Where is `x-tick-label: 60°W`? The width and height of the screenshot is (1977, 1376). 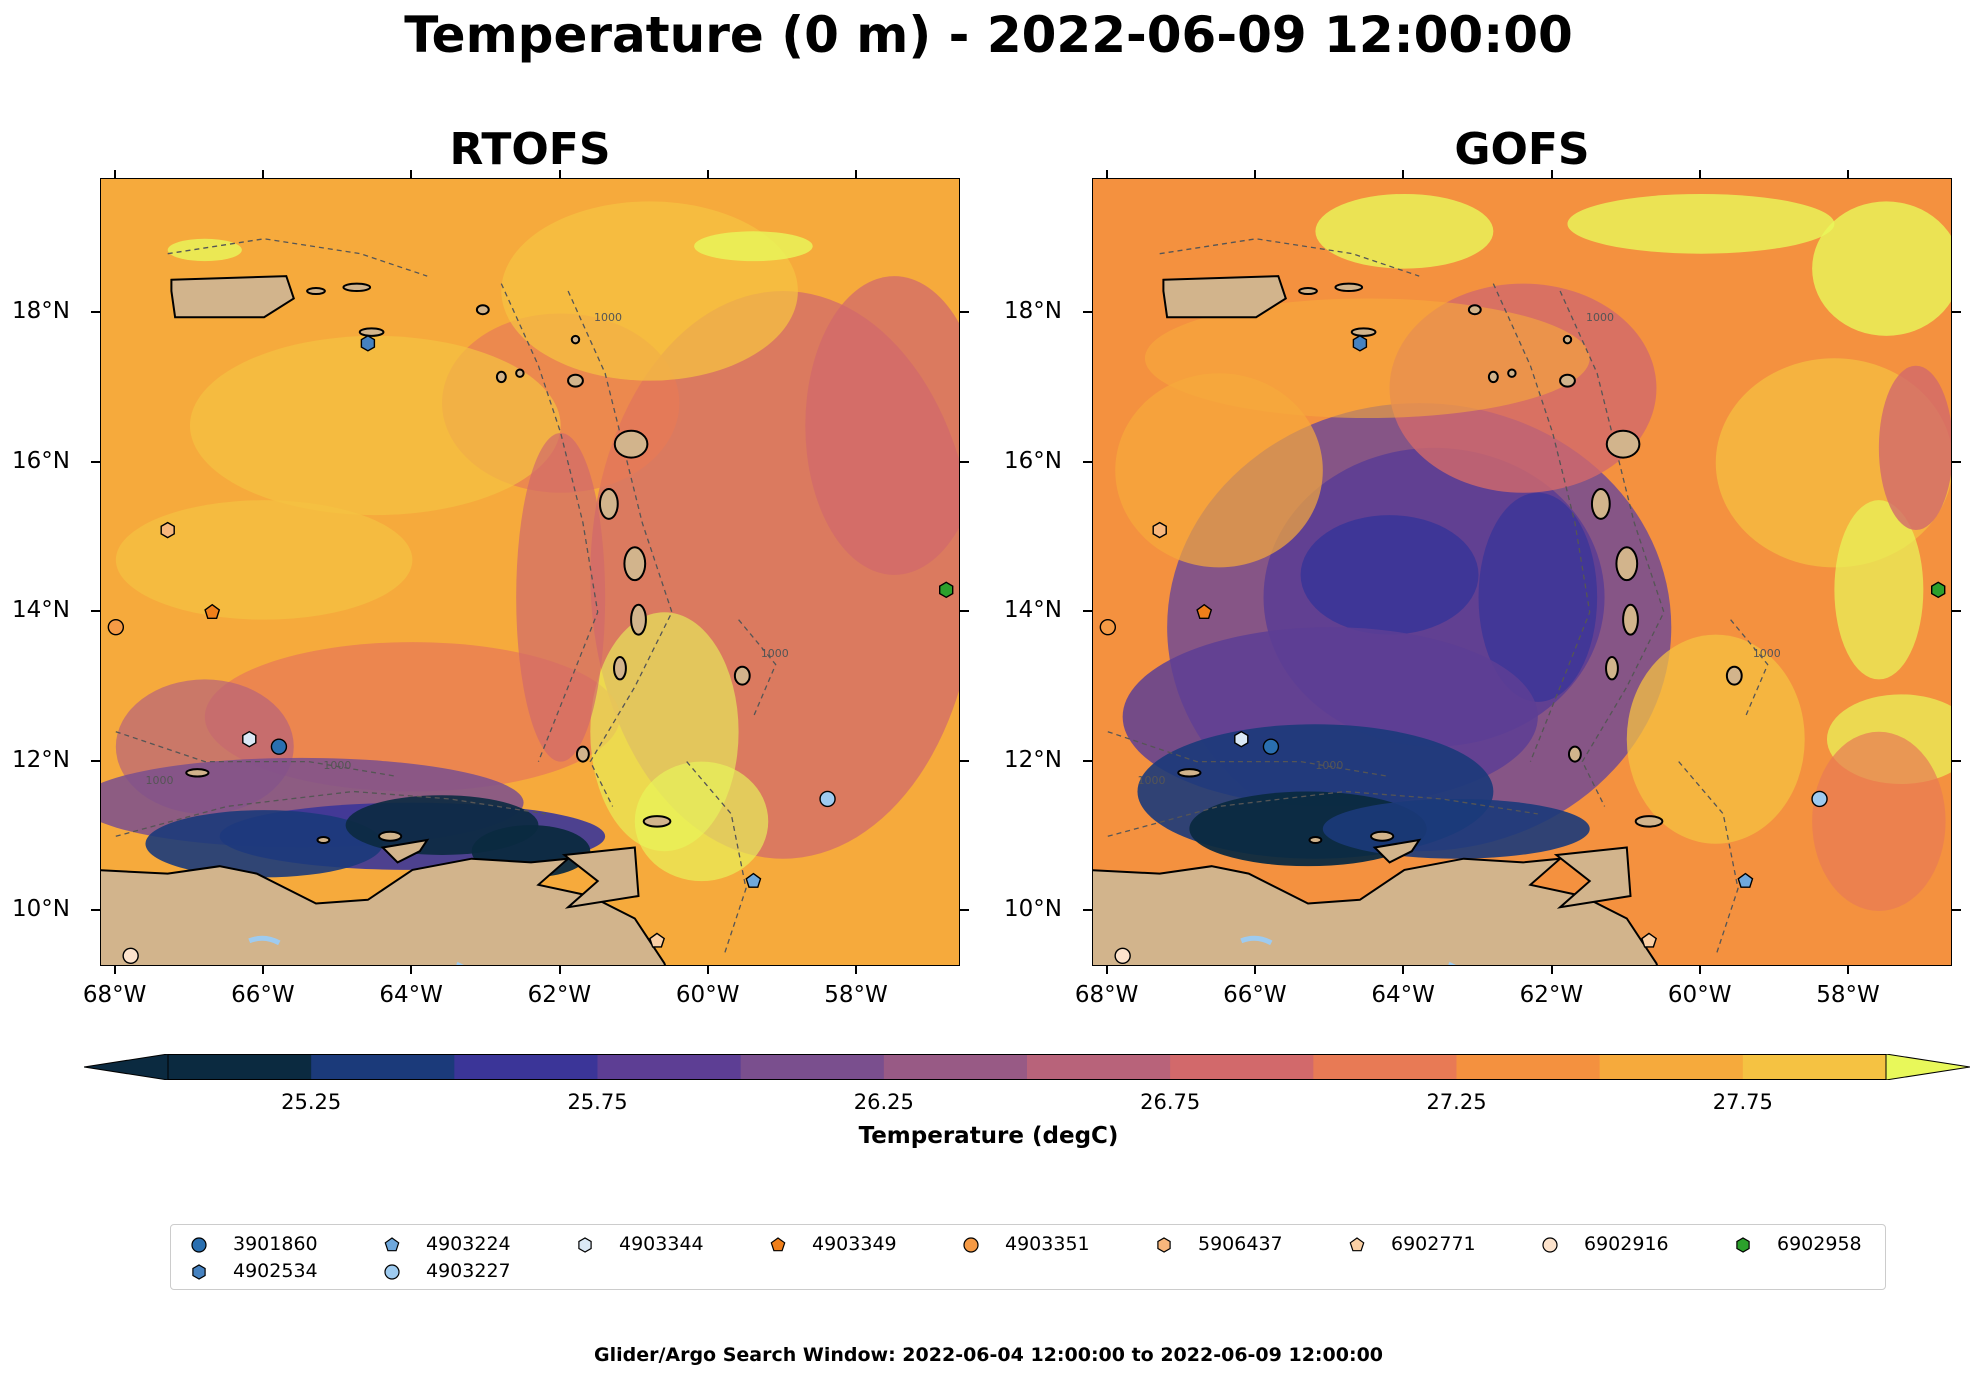
x-tick-label: 60°W is located at coordinates (707, 995).